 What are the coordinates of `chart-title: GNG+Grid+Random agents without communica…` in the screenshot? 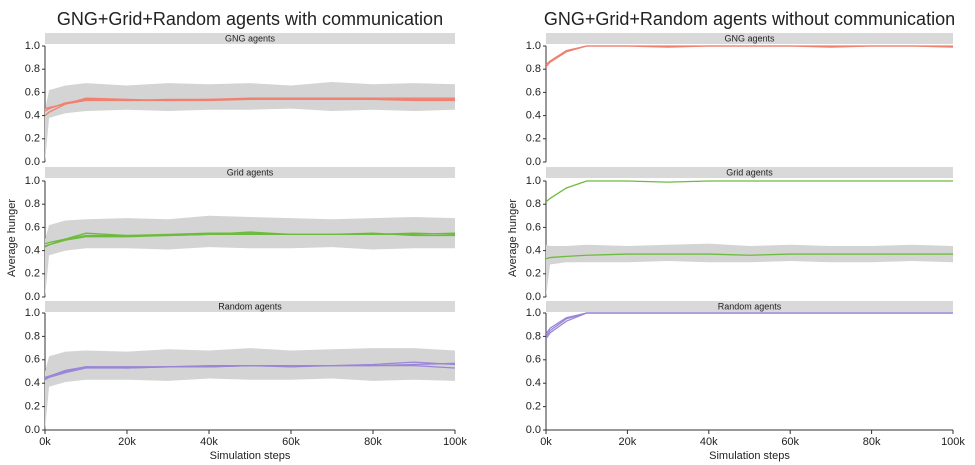 It's located at (749, 19).